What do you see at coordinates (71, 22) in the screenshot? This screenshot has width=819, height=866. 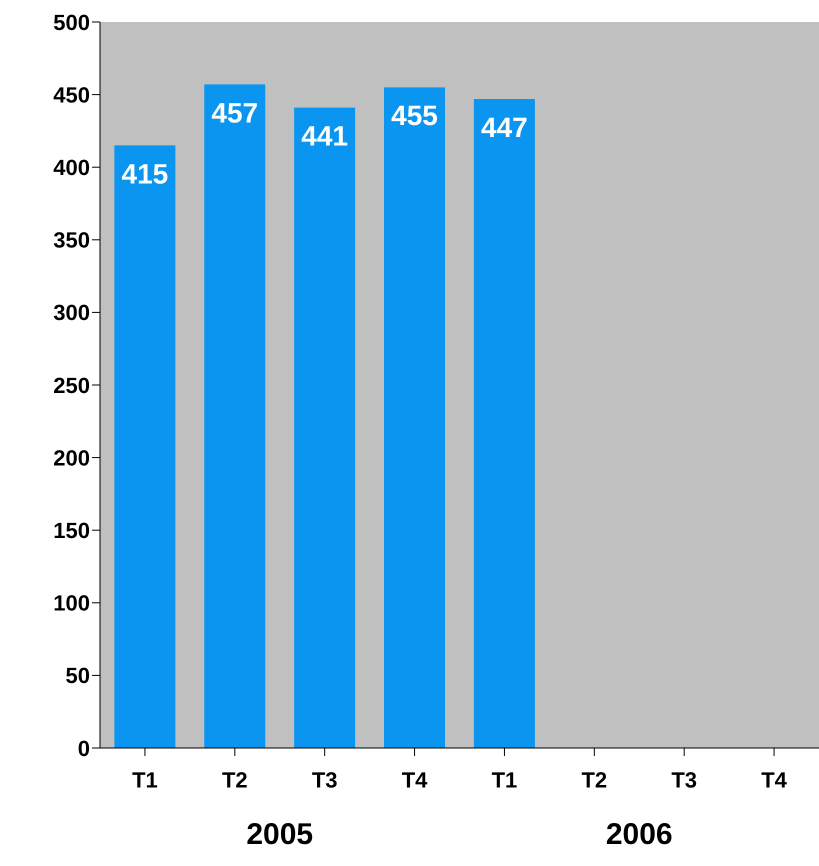 I see `y-tick-label: 500` at bounding box center [71, 22].